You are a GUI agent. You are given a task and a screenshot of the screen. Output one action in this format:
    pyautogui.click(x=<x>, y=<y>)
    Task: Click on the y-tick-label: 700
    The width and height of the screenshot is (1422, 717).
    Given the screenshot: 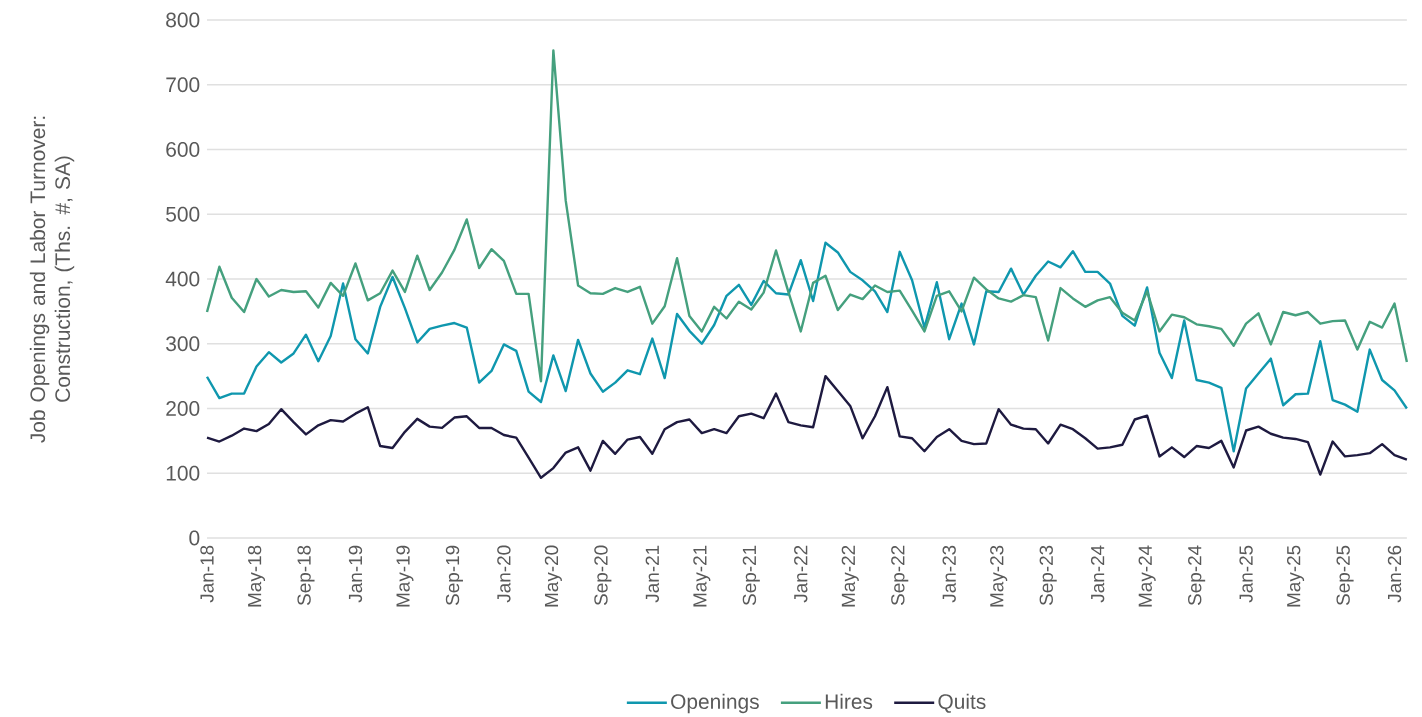 What is the action you would take?
    pyautogui.click(x=183, y=85)
    